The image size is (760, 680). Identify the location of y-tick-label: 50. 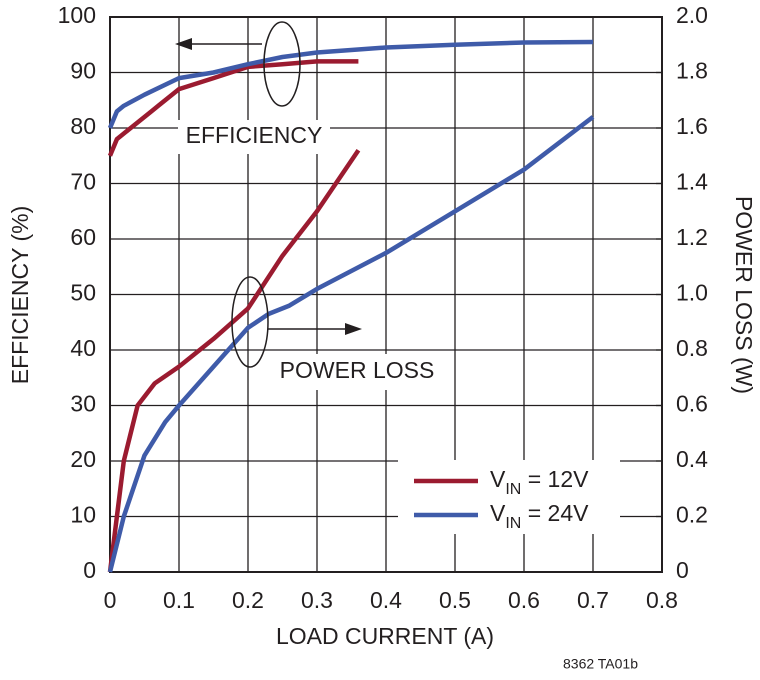
(83, 293).